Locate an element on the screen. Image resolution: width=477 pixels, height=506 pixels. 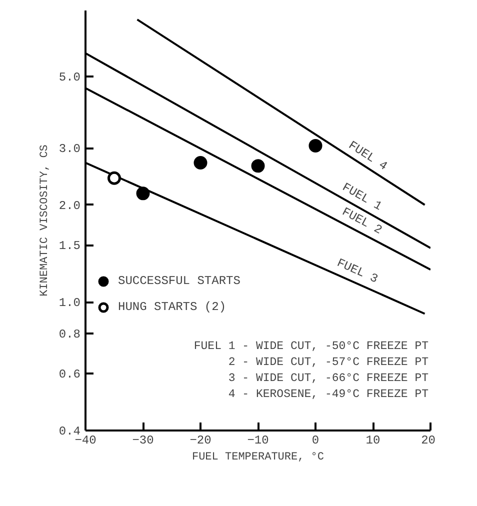
x-tick-label: −30 is located at coordinates (143, 441).